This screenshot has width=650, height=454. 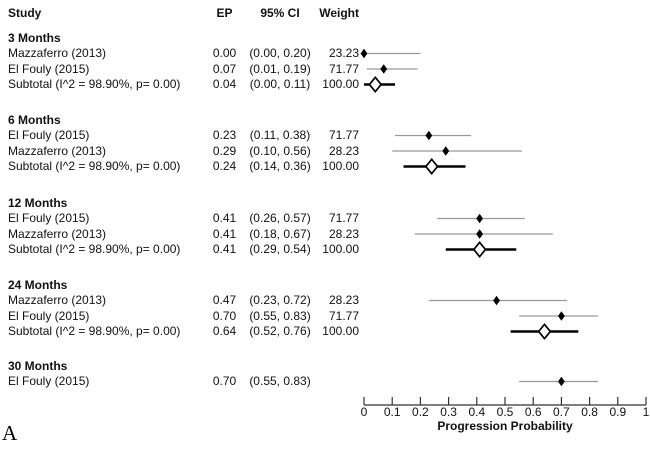 I want to click on column-header-ci: 95% CI, so click(x=280, y=13).